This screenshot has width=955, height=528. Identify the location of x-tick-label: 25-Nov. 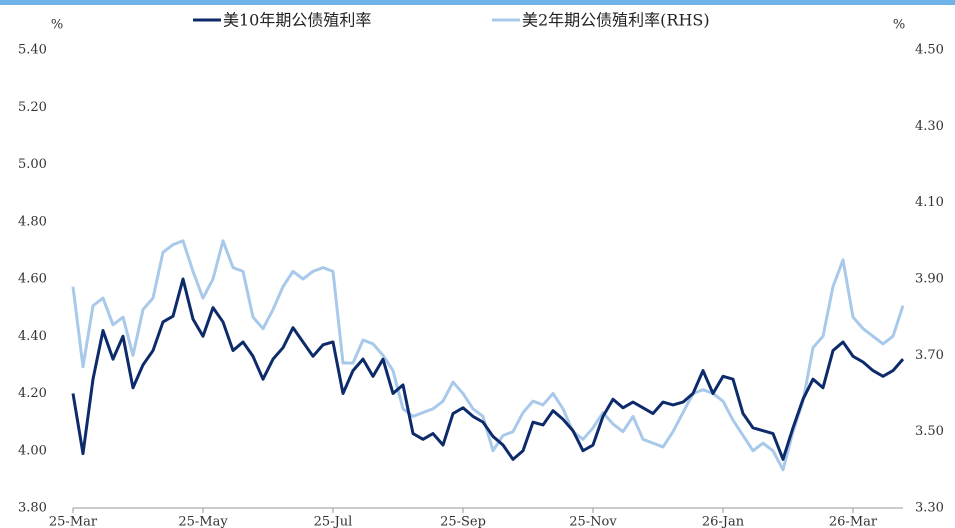
(593, 521).